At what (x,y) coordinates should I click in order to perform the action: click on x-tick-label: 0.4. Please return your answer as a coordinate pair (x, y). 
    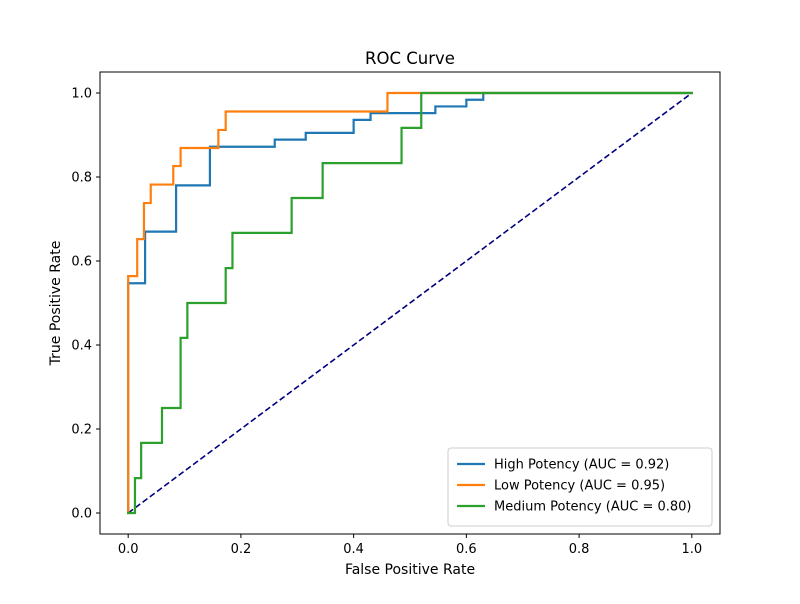
    Looking at the image, I should click on (353, 549).